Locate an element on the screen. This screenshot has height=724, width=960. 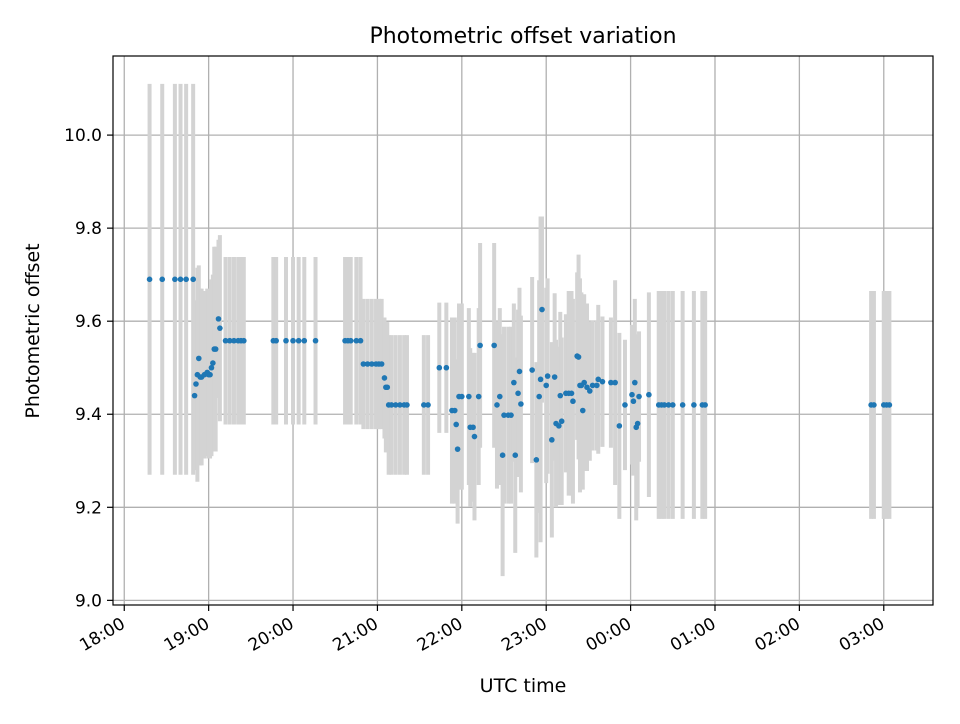
y-tick-label: 9.0 is located at coordinates (88, 601).